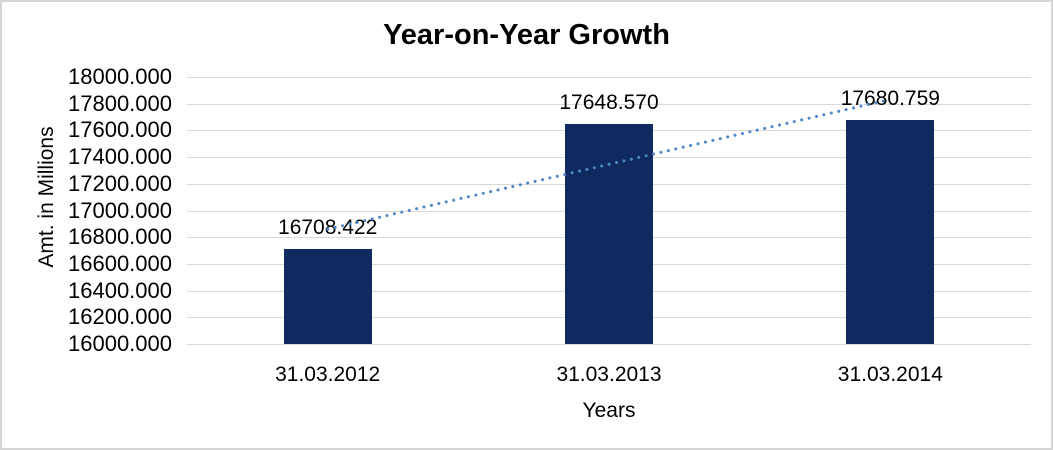 The width and height of the screenshot is (1053, 450). Describe the element at coordinates (328, 228) in the screenshot. I see `bar-data-label: 16708.422` at that location.